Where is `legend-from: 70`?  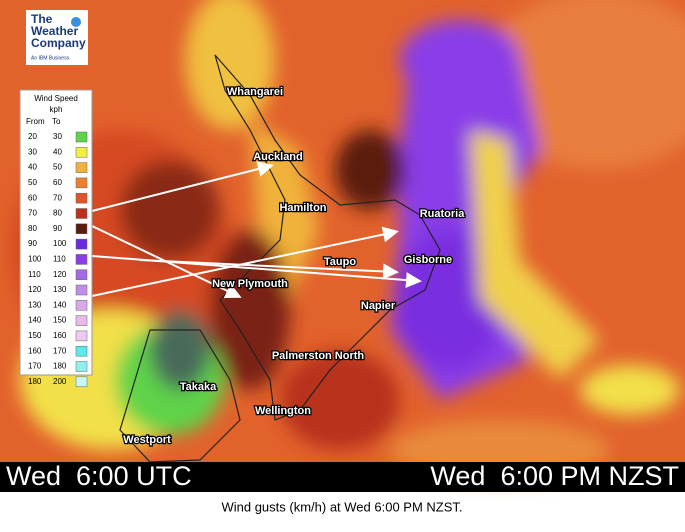 legend-from: 70 is located at coordinates (32, 213).